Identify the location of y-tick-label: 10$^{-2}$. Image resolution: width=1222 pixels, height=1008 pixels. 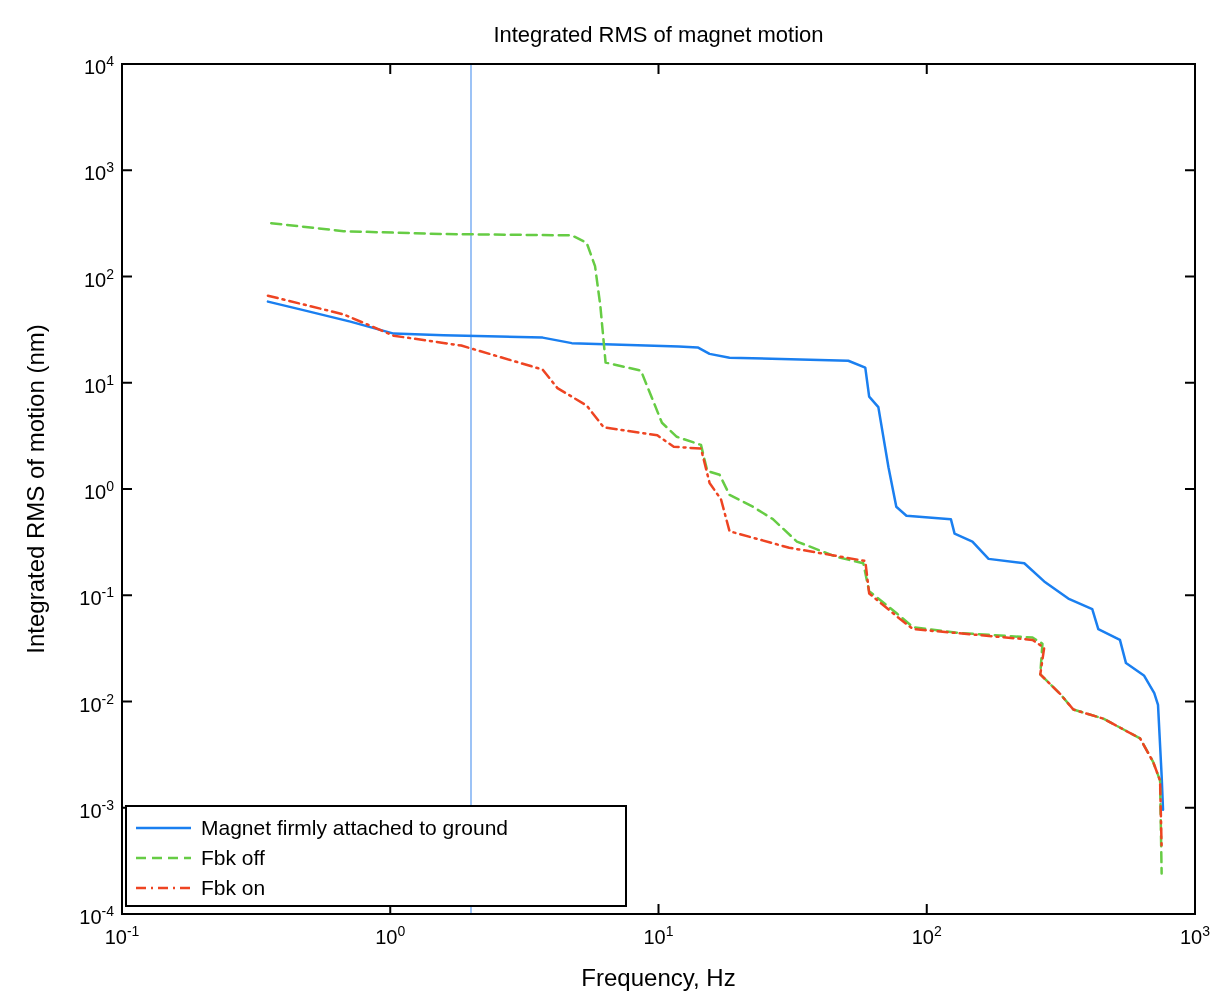
(97, 703).